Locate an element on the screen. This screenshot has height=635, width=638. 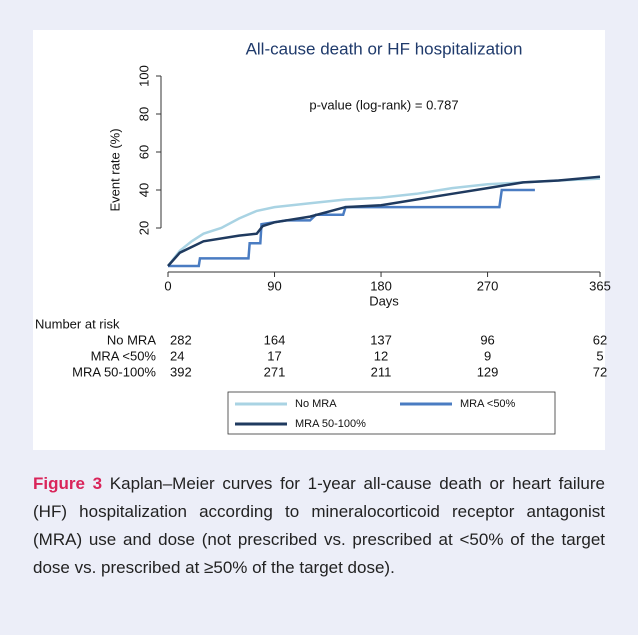
x-tick-label: 270 is located at coordinates (488, 285).